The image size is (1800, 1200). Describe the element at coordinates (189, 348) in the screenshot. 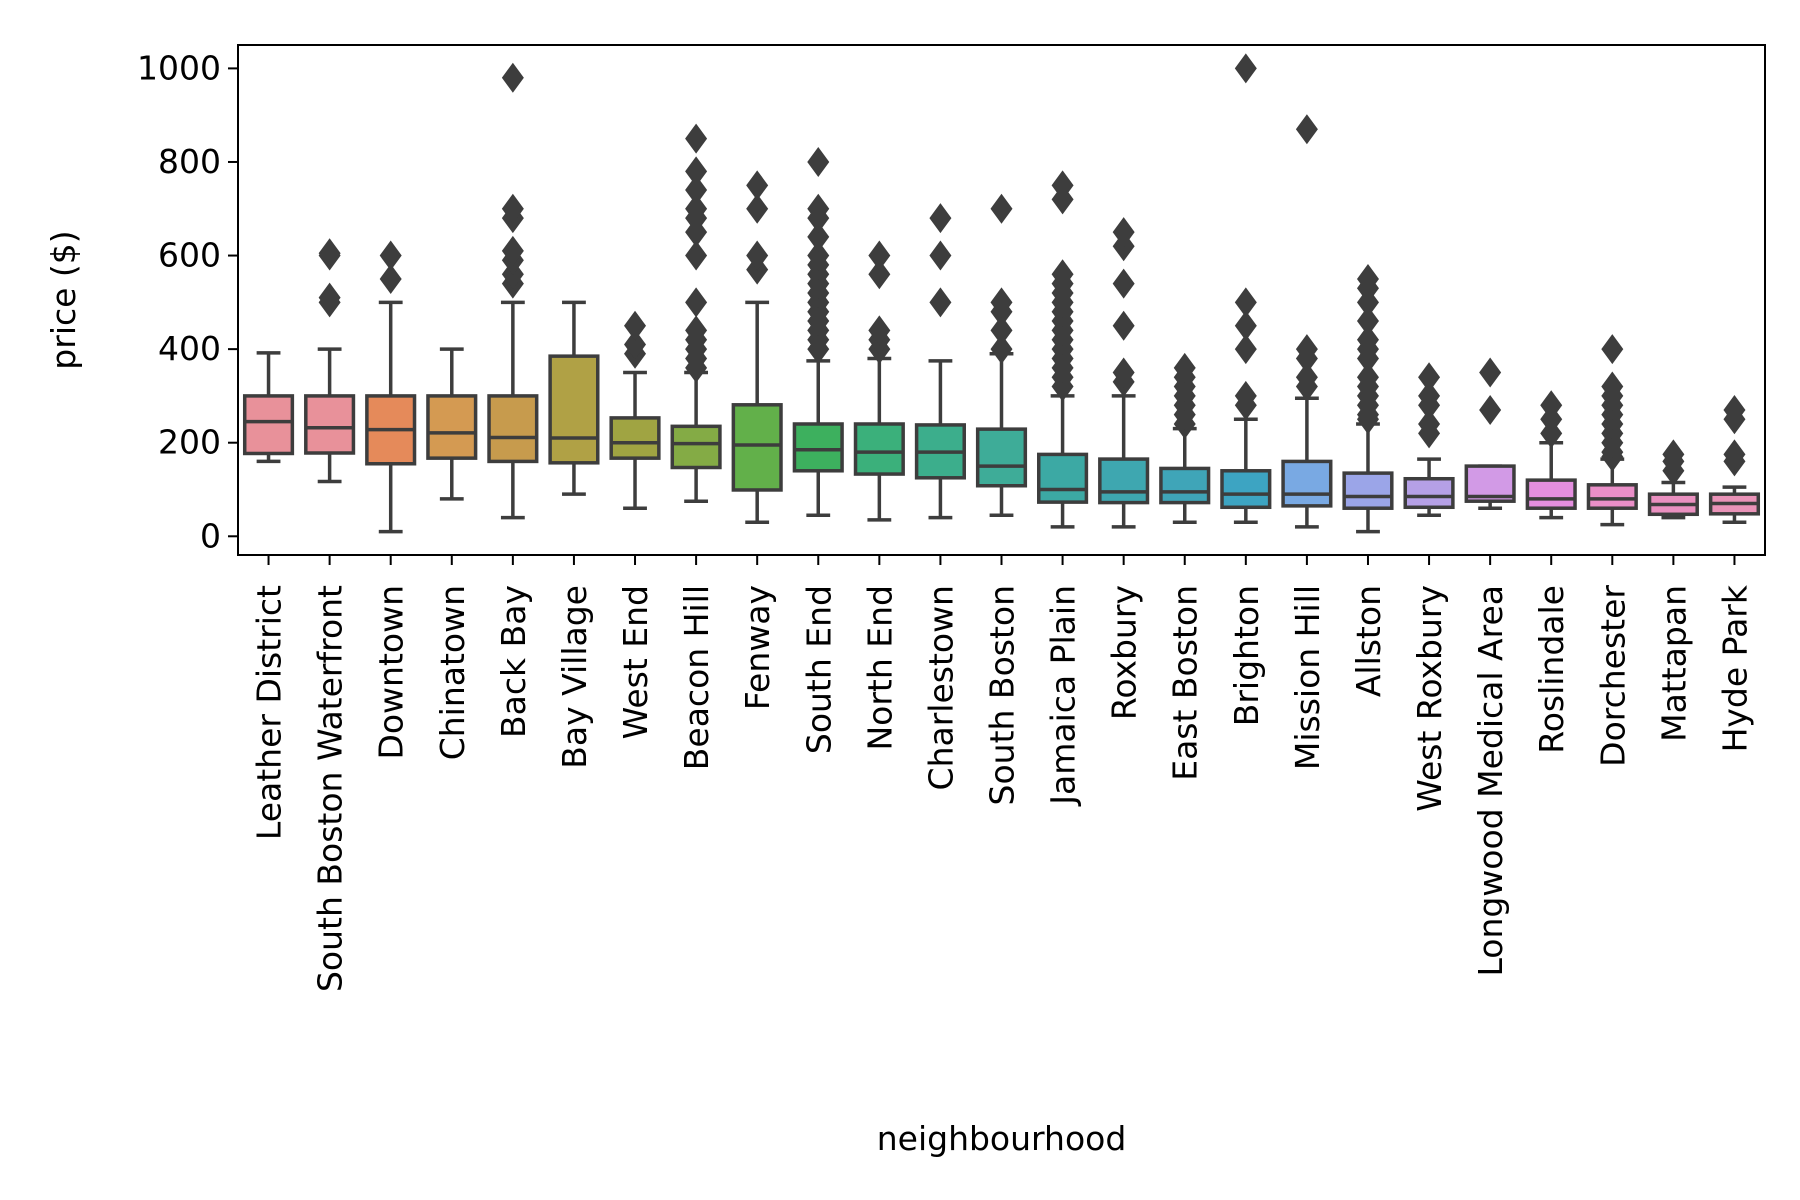

I see `y-tick-label: 400` at that location.